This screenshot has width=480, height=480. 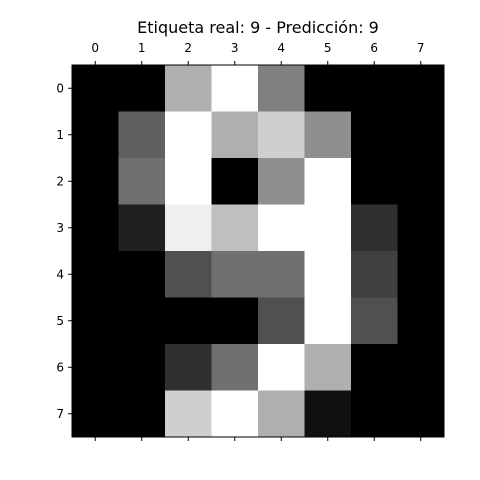 I want to click on heatmap-cell-r4-c7, so click(x=421, y=274).